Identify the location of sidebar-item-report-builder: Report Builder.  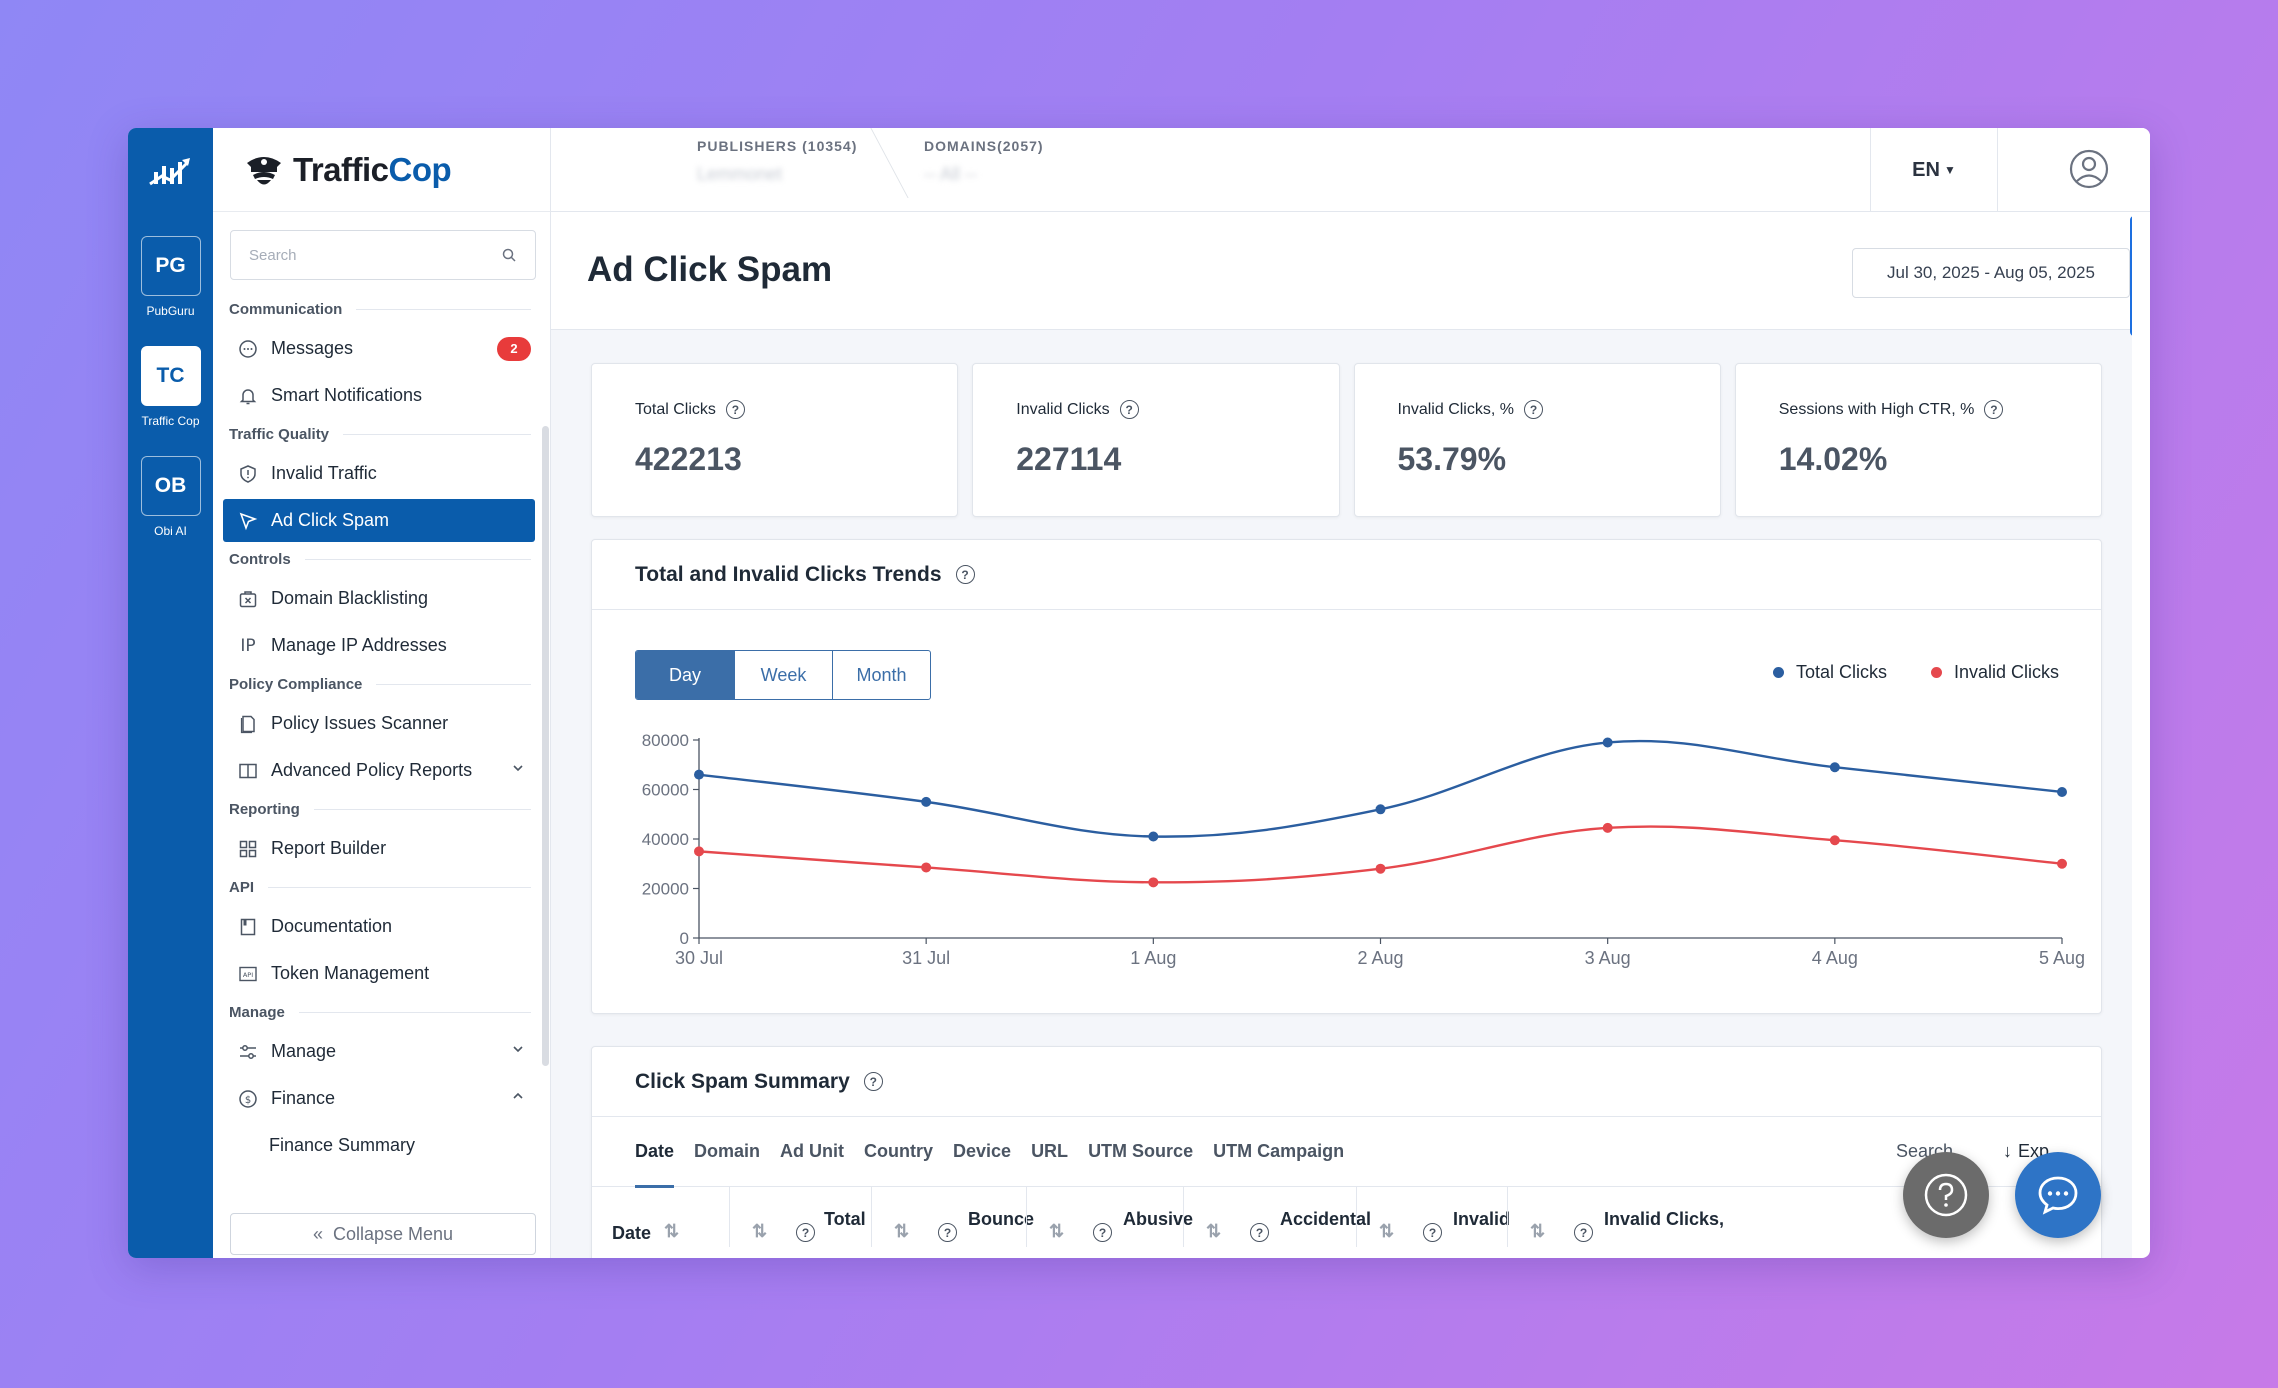
(379, 848).